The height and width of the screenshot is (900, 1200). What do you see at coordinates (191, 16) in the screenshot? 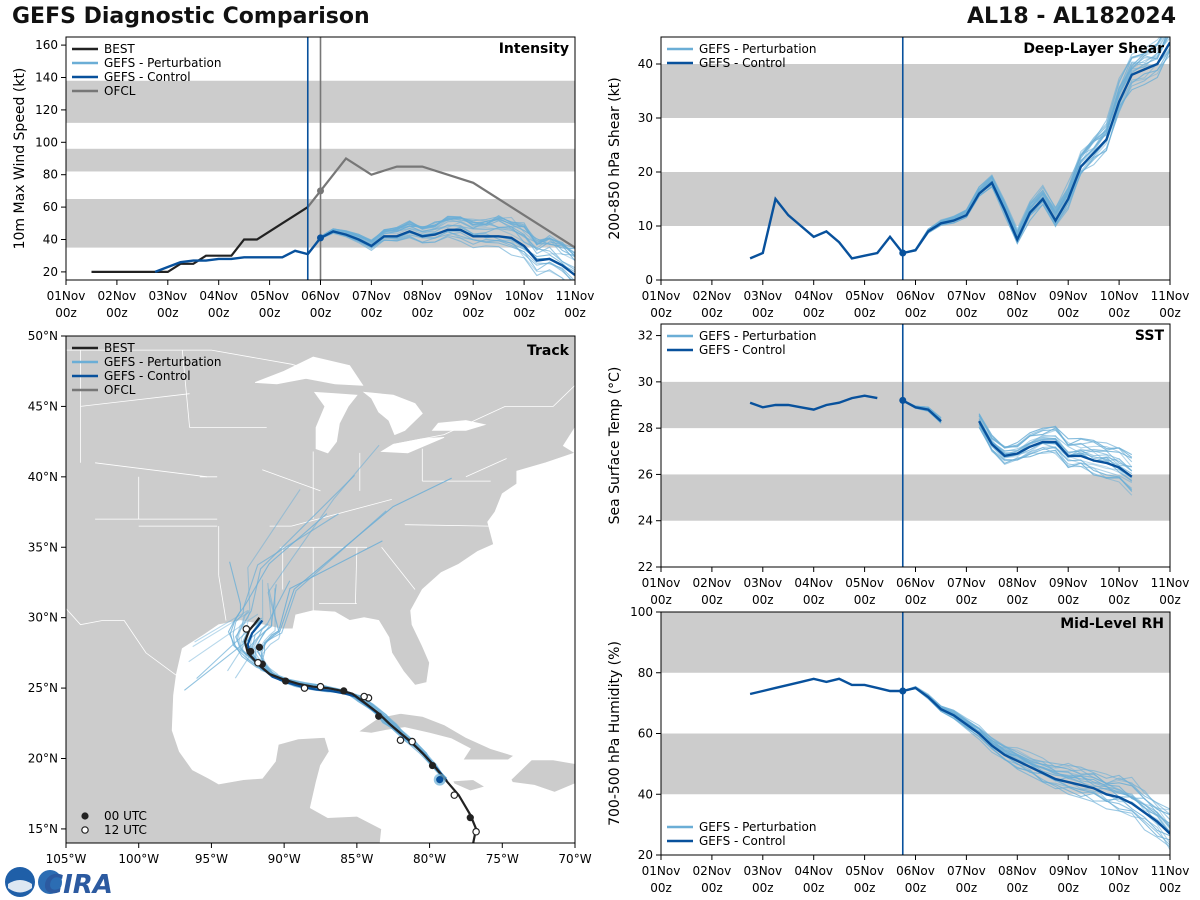
I see `page-title: GEFS Diagnostic Comparison` at bounding box center [191, 16].